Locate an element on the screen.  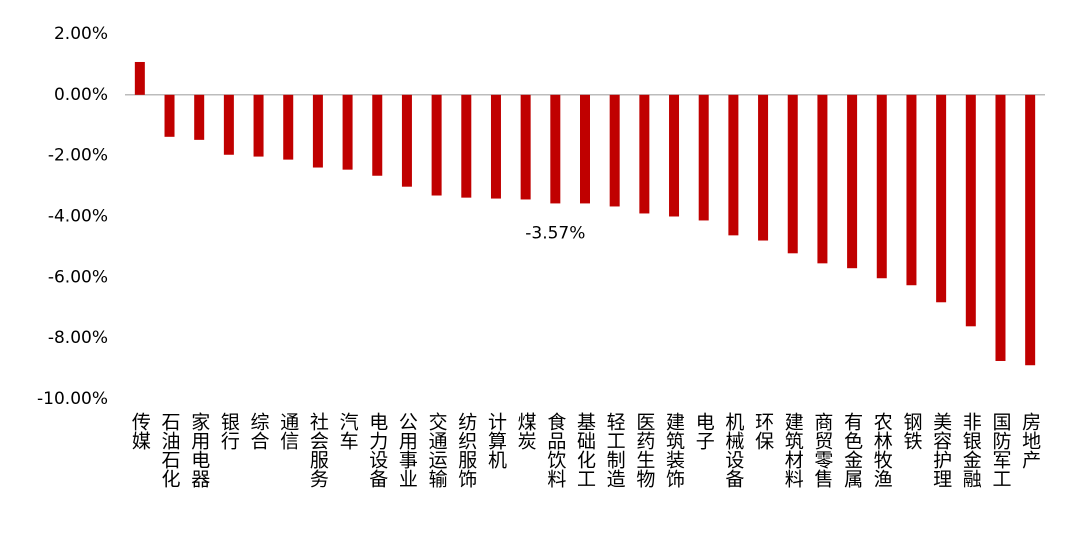
x-tick-label: 建筑材料 is located at coordinates (793, 450).